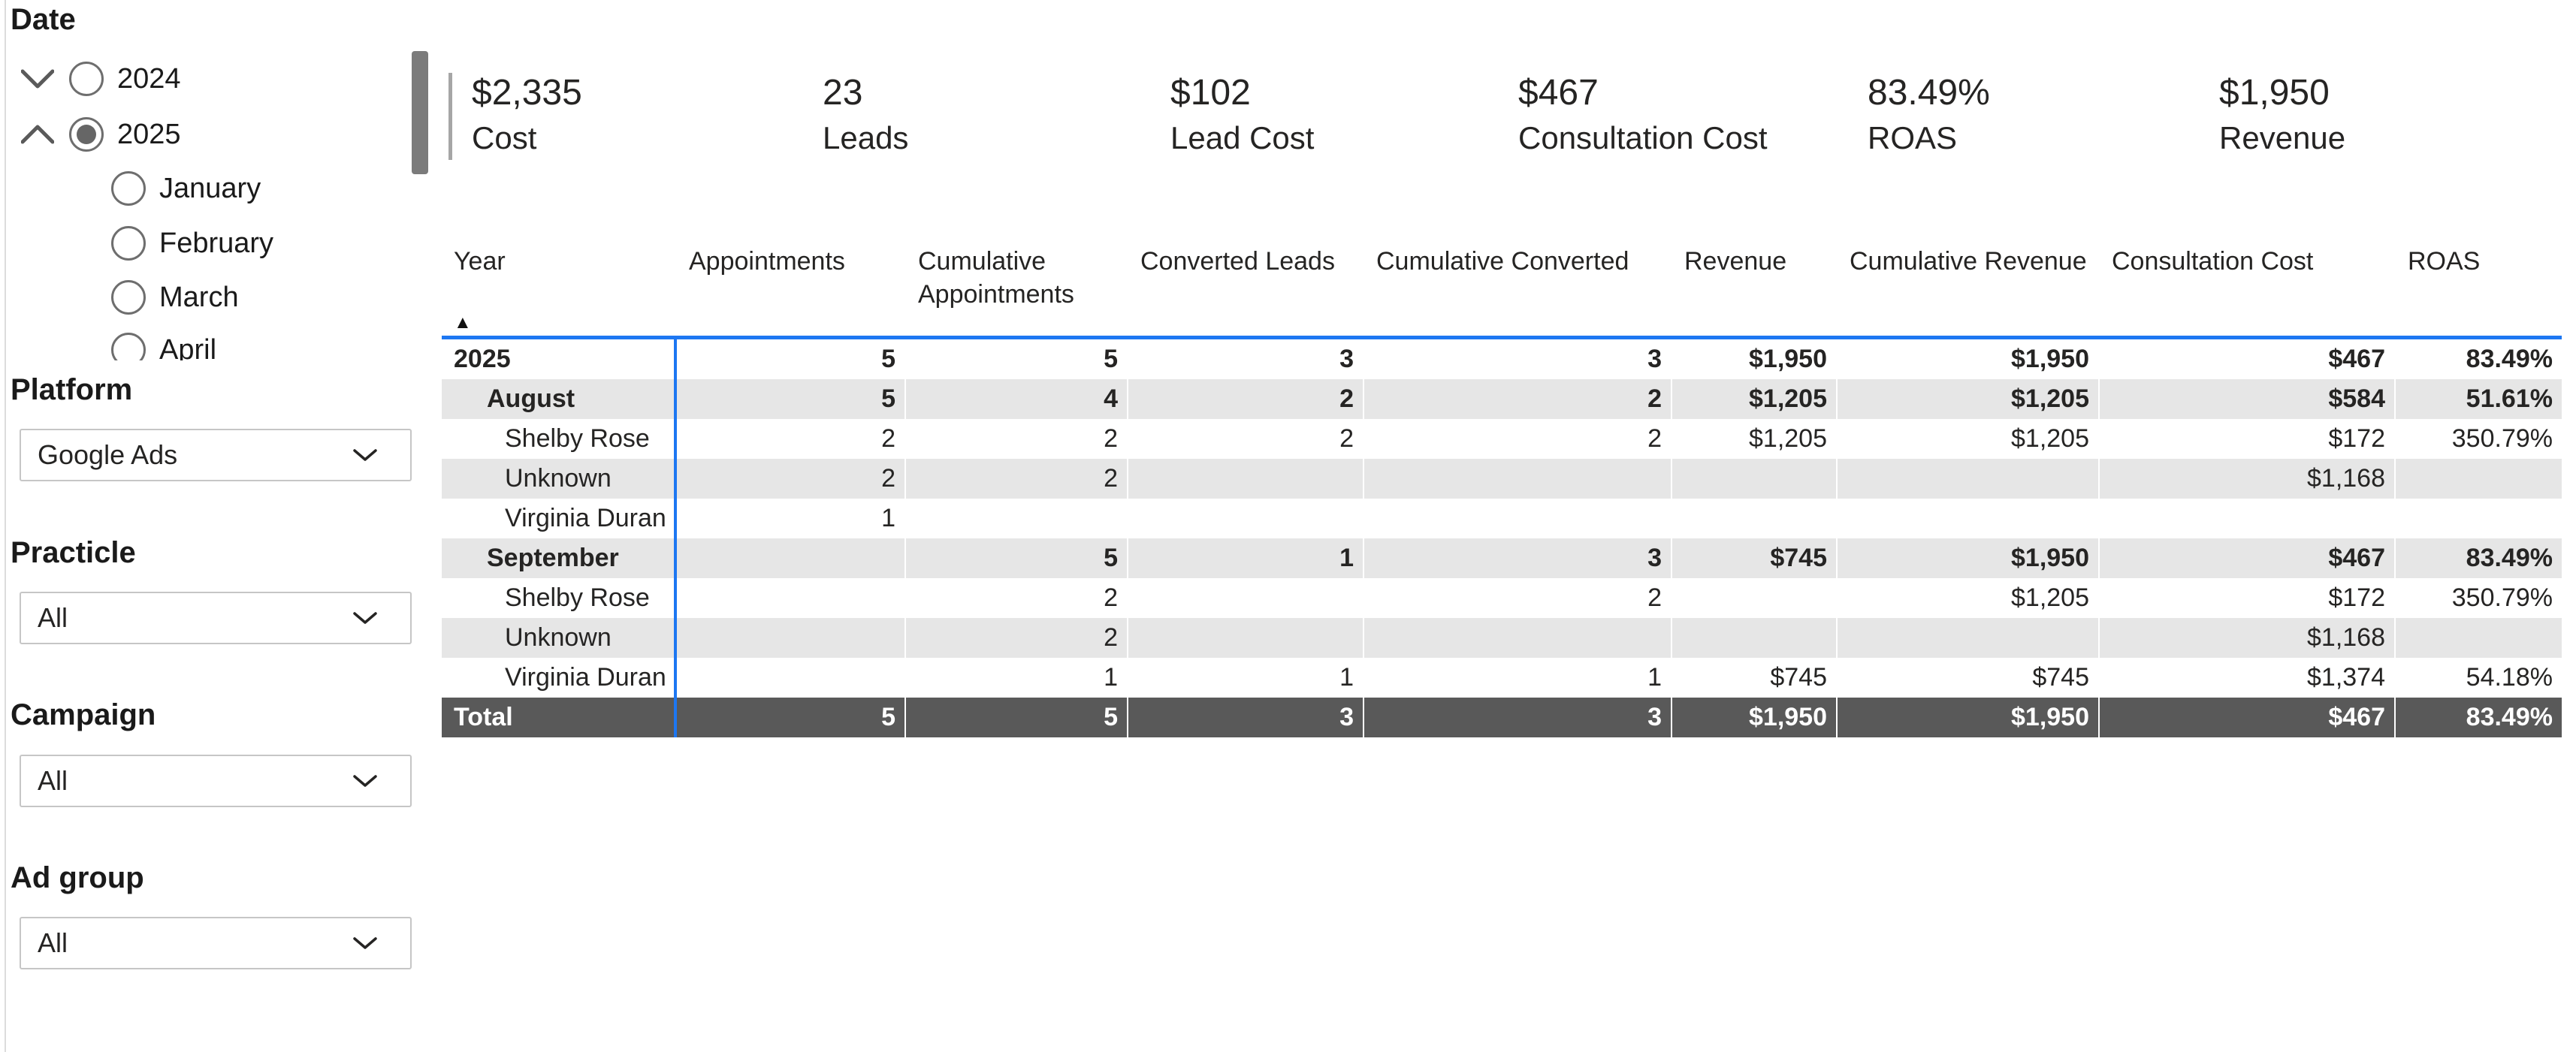 This screenshot has height=1052, width=2576. What do you see at coordinates (1967, 479) in the screenshot?
I see `cell-cumulative-revenue` at bounding box center [1967, 479].